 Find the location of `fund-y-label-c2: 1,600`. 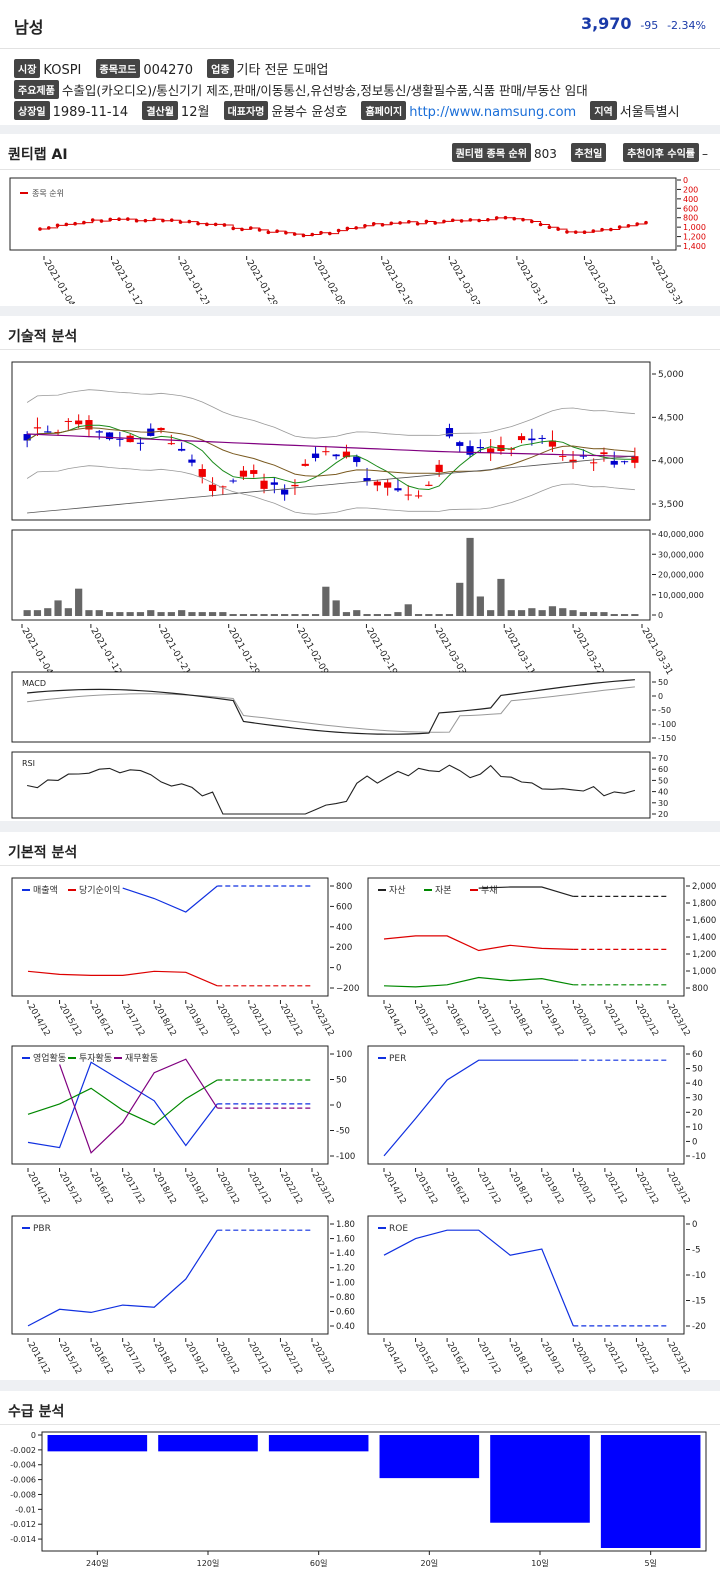

fund-y-label-c2: 1,600 is located at coordinates (704, 921).